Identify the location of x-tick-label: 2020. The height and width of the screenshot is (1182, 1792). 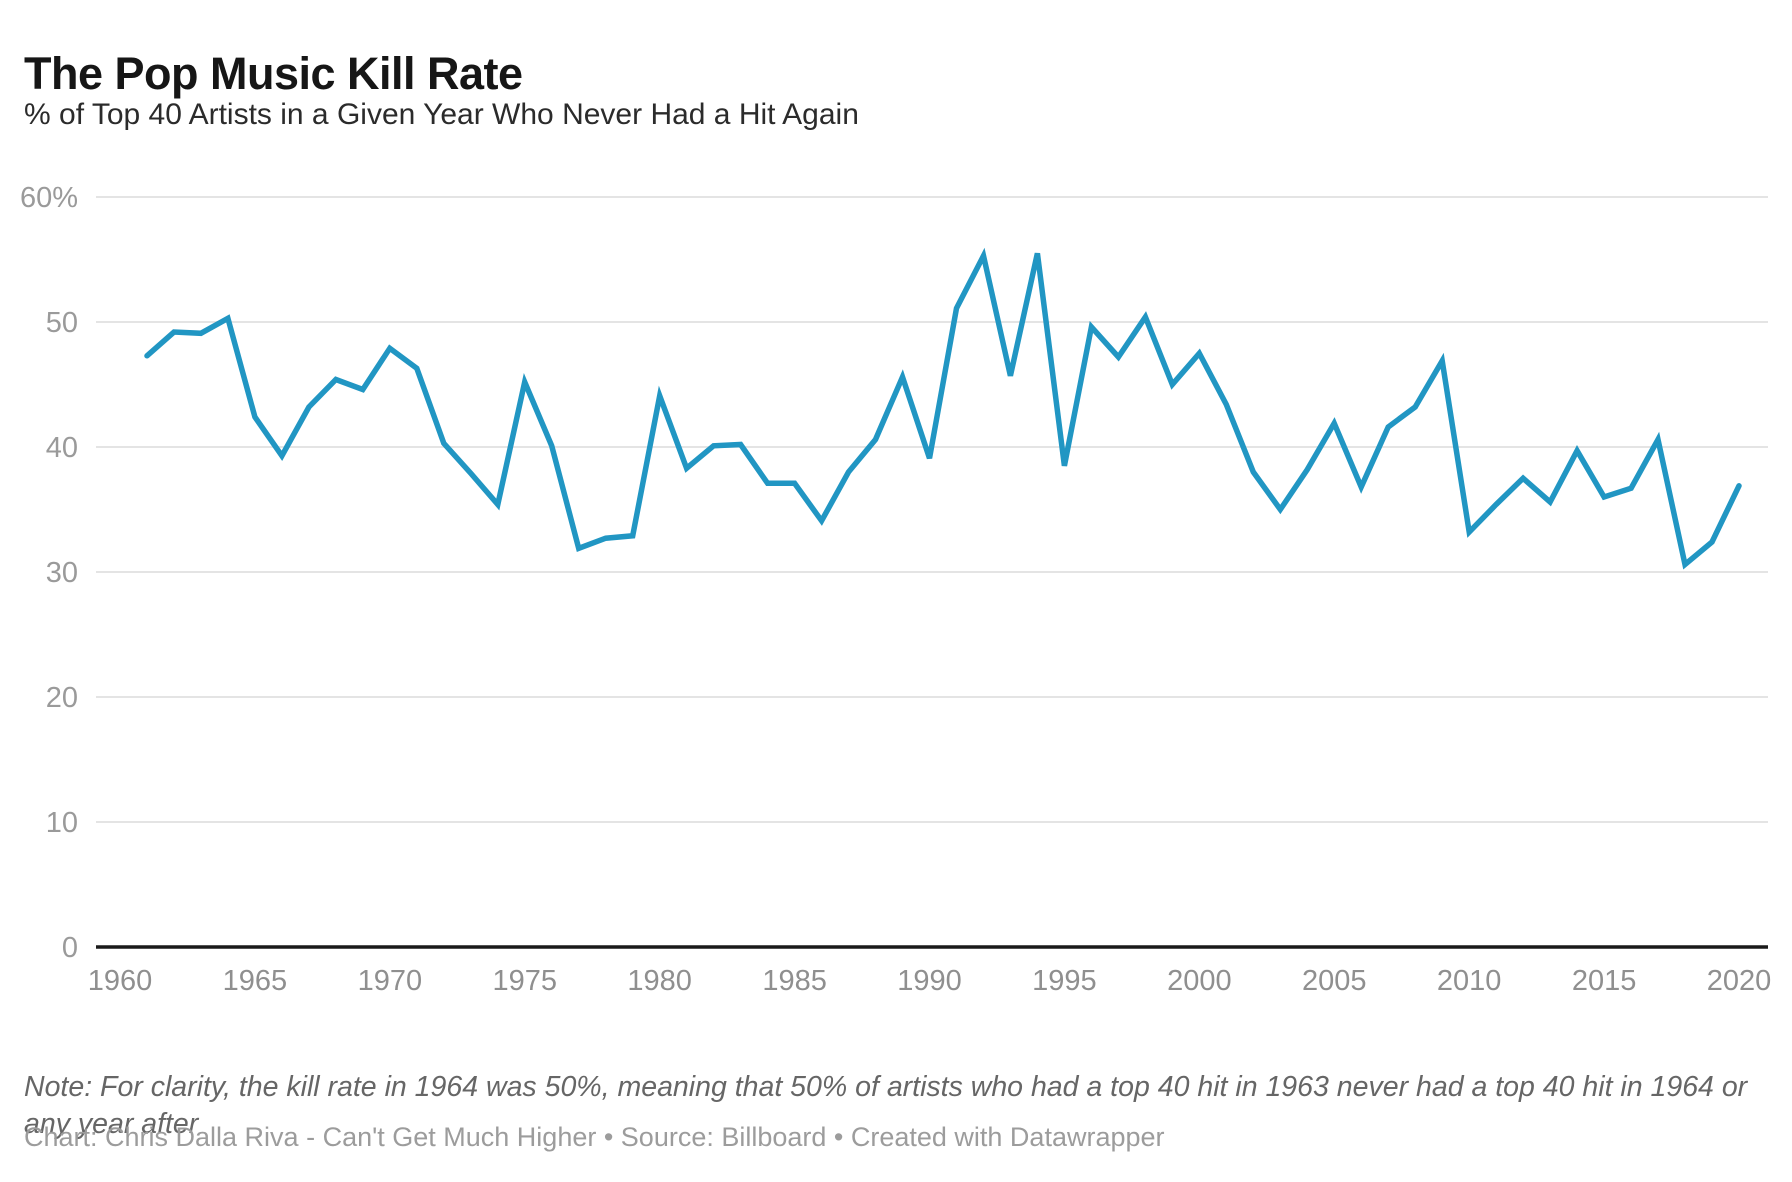
(1739, 981).